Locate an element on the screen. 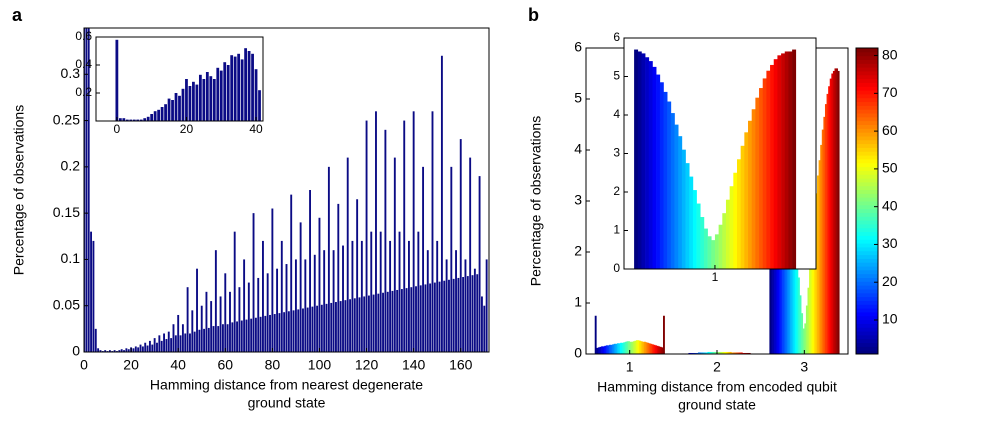 The image size is (1001, 433). x-tick-label: 60 is located at coordinates (225, 365).